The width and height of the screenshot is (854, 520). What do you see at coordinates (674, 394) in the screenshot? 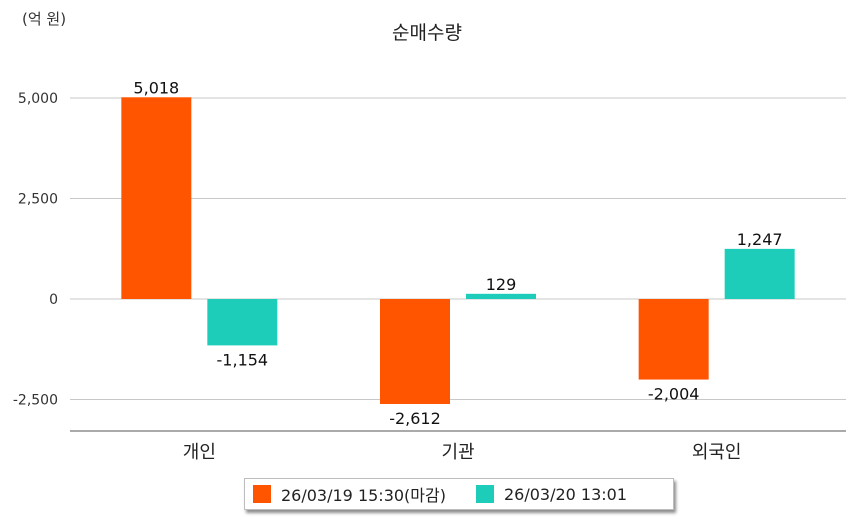
I see `data-label: -2,004` at bounding box center [674, 394].